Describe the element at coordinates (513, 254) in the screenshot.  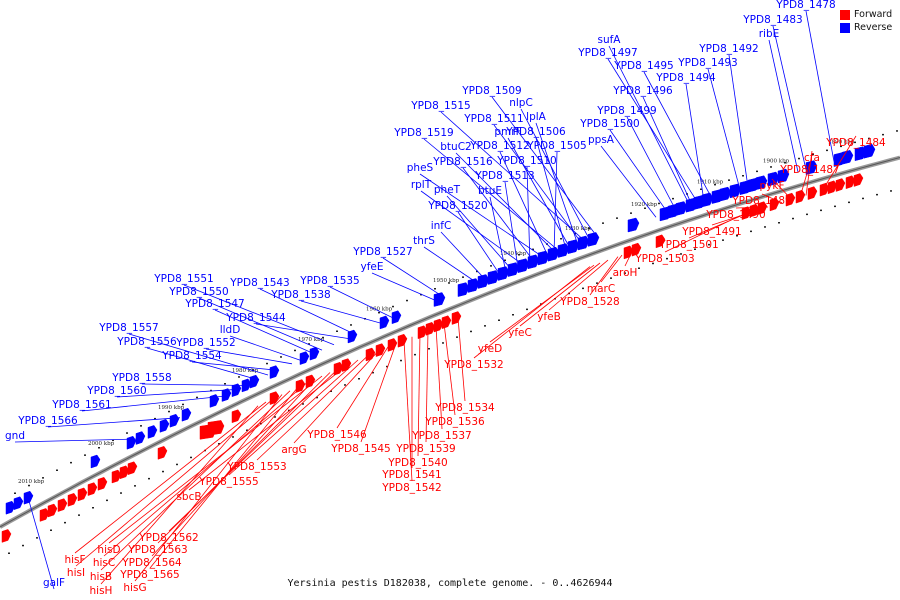
I see `scale-tick-label: 1940 kbp` at that location.